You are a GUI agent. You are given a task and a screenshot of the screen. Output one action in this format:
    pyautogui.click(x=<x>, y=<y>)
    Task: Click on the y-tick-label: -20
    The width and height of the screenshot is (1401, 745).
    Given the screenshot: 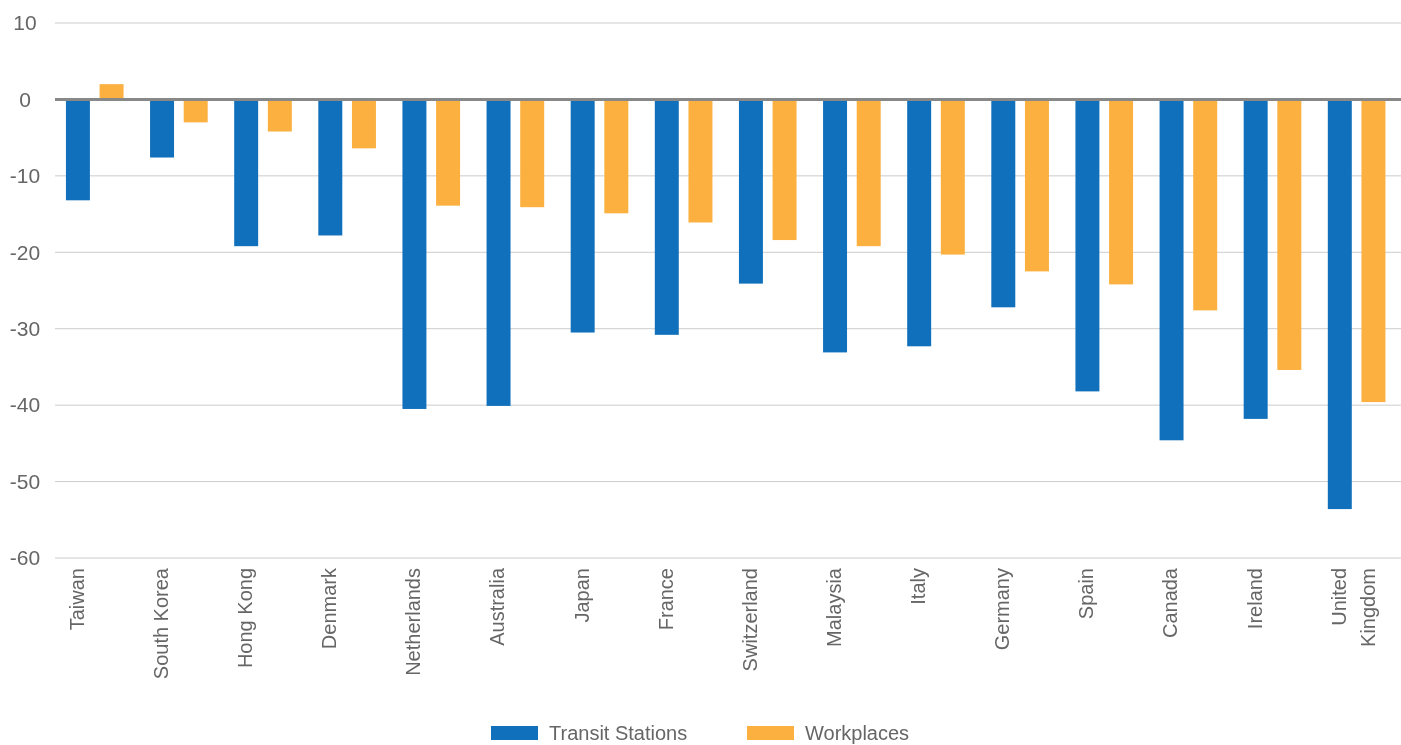 What is the action you would take?
    pyautogui.click(x=25, y=252)
    